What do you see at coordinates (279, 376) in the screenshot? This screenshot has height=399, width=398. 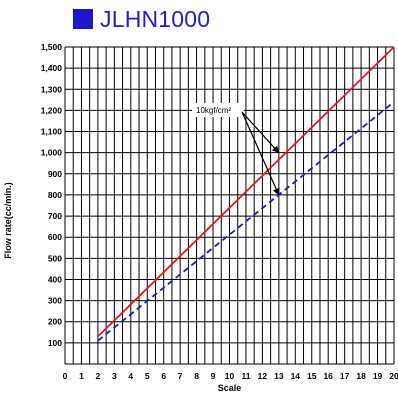 I see `x-tick-label: 13` at bounding box center [279, 376].